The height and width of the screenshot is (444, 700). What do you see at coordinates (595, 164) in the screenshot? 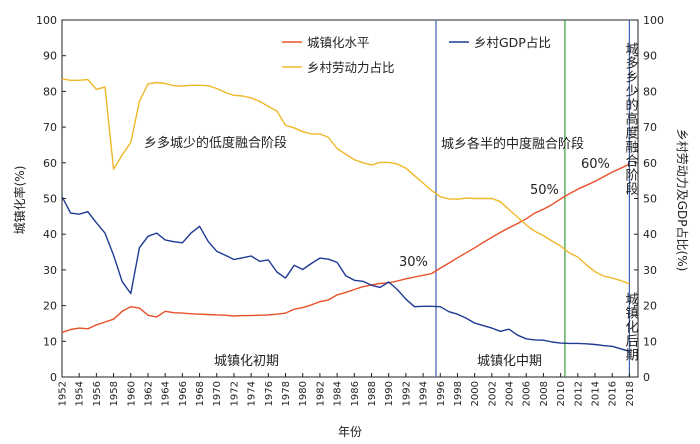
I see `pct60-label: 60%` at bounding box center [595, 164].